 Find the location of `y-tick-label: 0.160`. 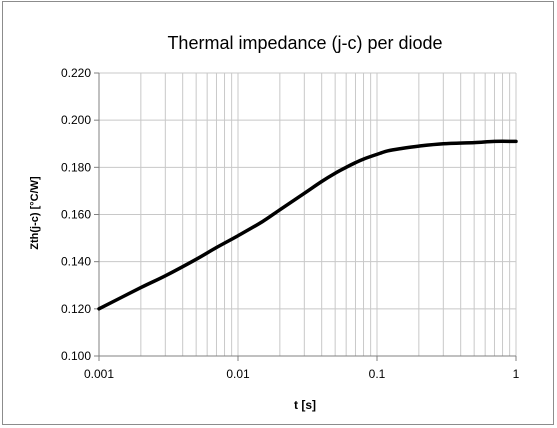

y-tick-label: 0.160 is located at coordinates (76, 215).